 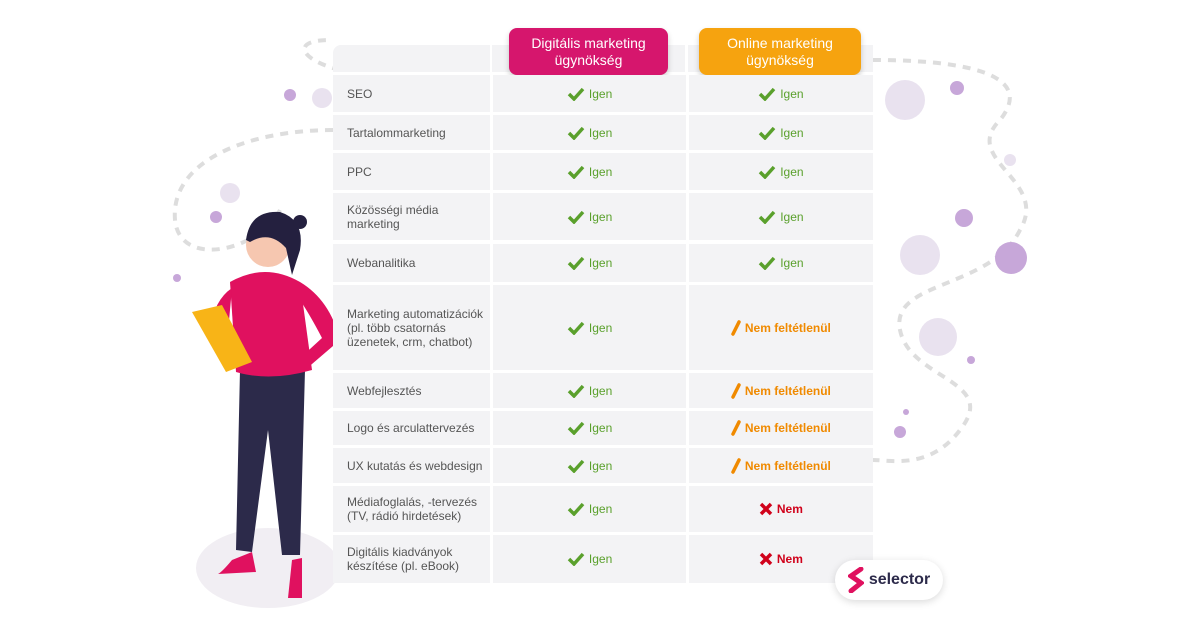 I want to click on row-label: Webanalitika, so click(x=412, y=263).